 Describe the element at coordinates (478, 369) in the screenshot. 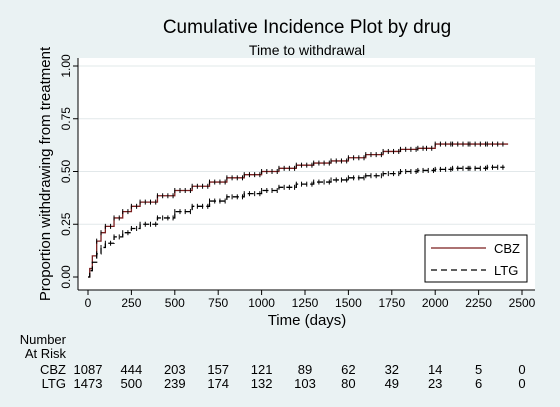

I see `at-risk-value: 5` at that location.